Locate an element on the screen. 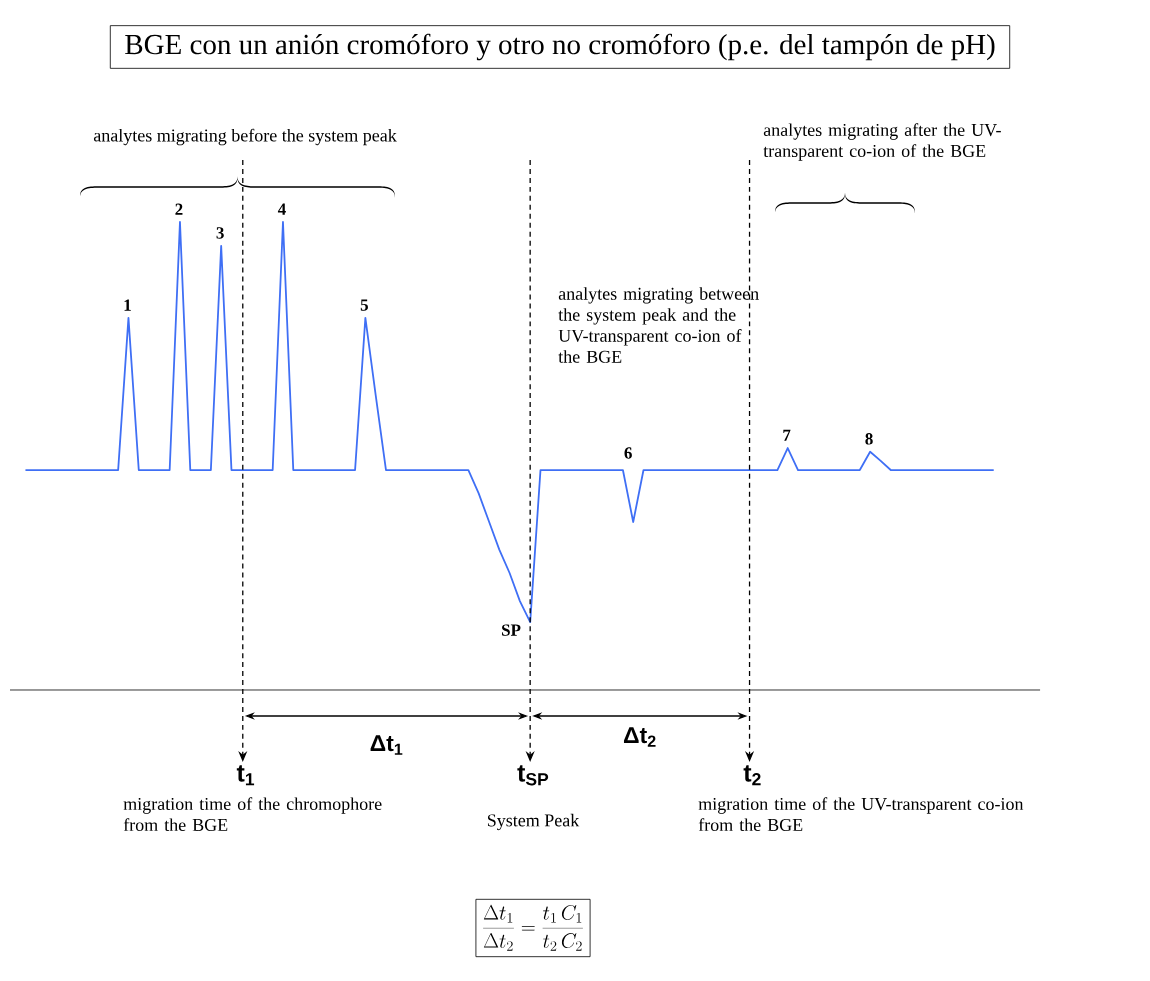 The height and width of the screenshot is (981, 1150). text: analytes migrating after the UV-transparent co-ion of the BGE is located at coordinates (882, 142).